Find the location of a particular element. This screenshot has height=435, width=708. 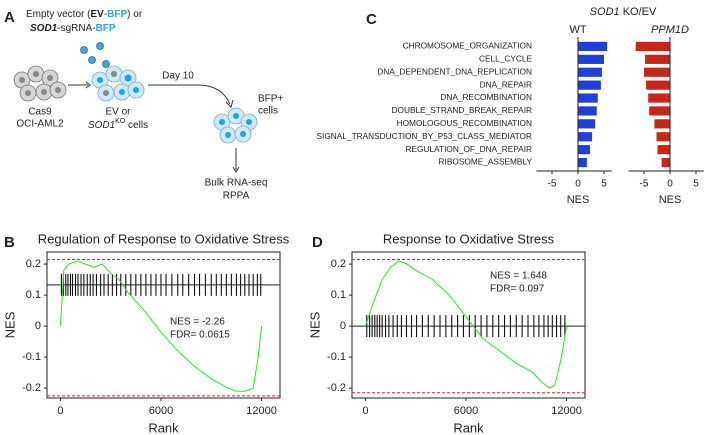

text-segment: EV is located at coordinates (97, 14).